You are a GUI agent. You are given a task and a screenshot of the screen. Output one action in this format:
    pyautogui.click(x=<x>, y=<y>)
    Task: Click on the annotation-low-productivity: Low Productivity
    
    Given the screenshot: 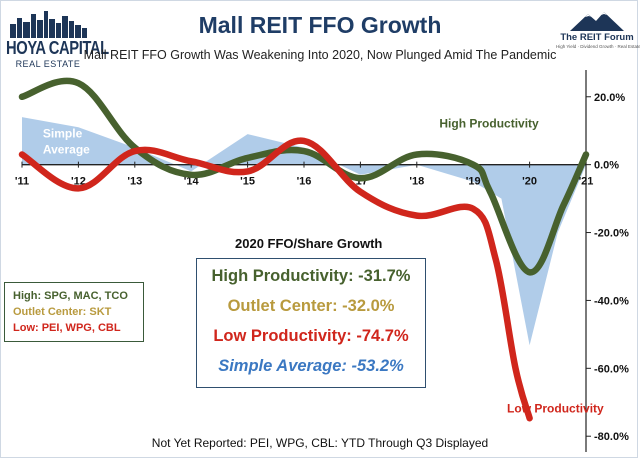 What is the action you would take?
    pyautogui.click(x=555, y=408)
    